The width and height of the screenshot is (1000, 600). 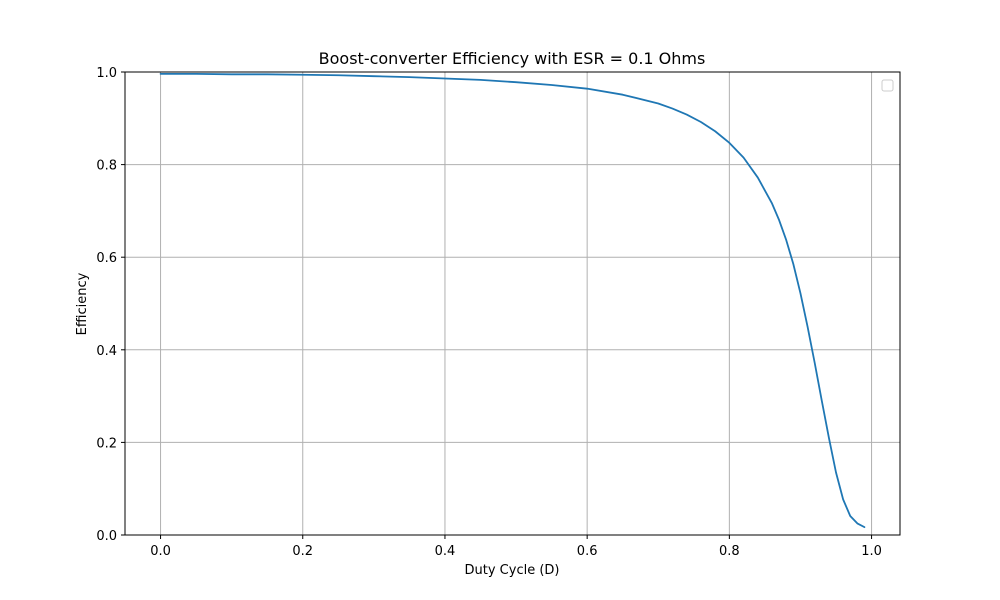 I want to click on y-tick-label: 0.2, so click(x=106, y=443).